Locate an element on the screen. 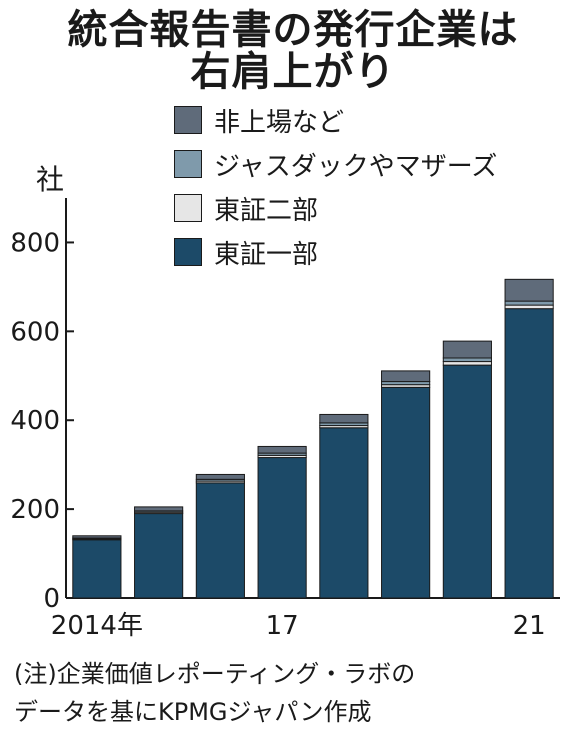 Image resolution: width=586 pixels, height=742 pixels. source-note-line2: データを基にKPMGジャパン作成 is located at coordinates (193, 712).